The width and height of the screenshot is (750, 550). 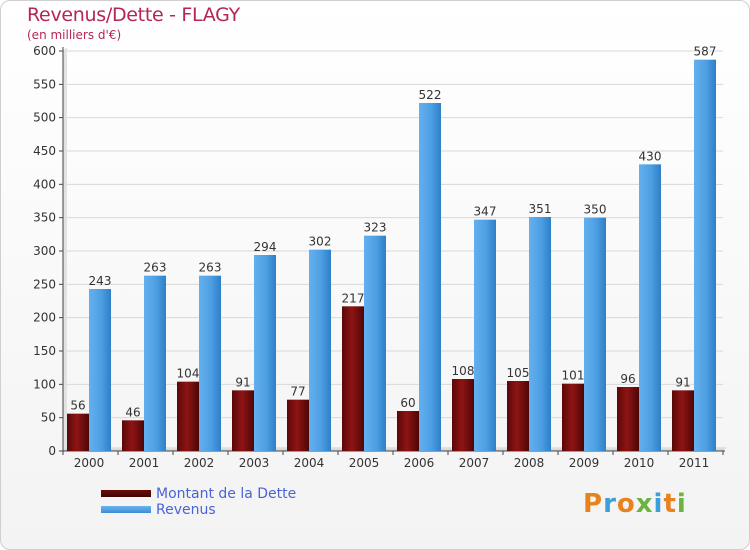 I want to click on y-tick-label: 200, so click(x=44, y=318).